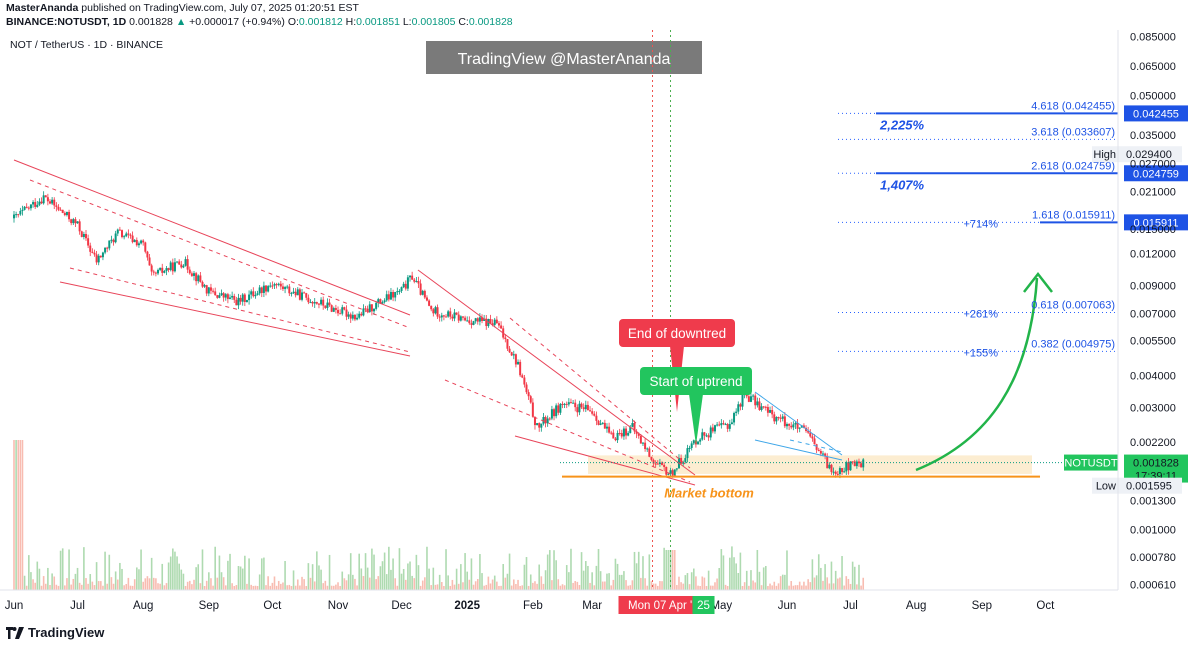 This screenshot has height=646, width=1200. Describe the element at coordinates (401, 606) in the screenshot. I see `x-tick-label: Dec` at that location.